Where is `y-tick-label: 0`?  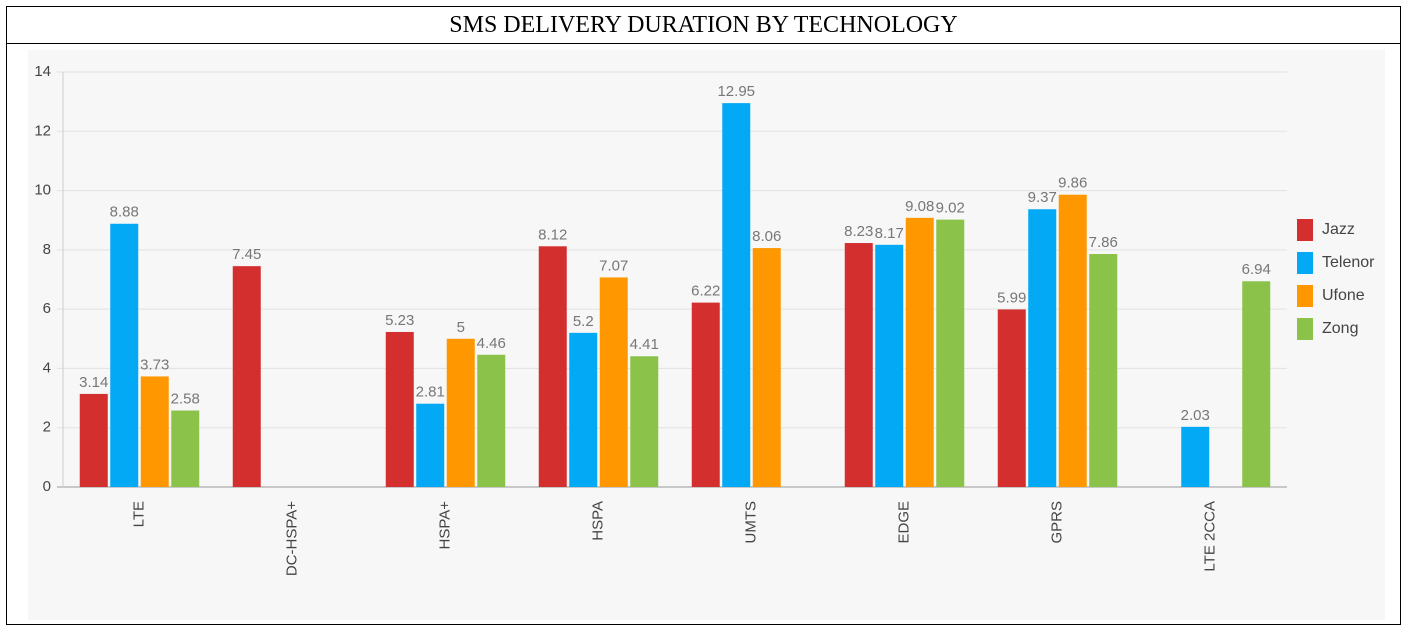
y-tick-label: 0 is located at coordinates (47, 486).